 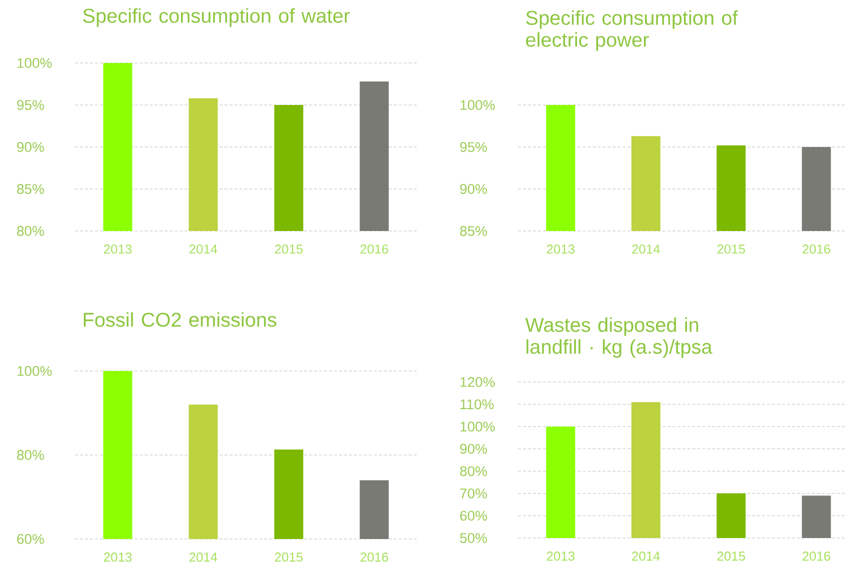 What do you see at coordinates (477, 404) in the screenshot?
I see `y-tick-label: 110%` at bounding box center [477, 404].